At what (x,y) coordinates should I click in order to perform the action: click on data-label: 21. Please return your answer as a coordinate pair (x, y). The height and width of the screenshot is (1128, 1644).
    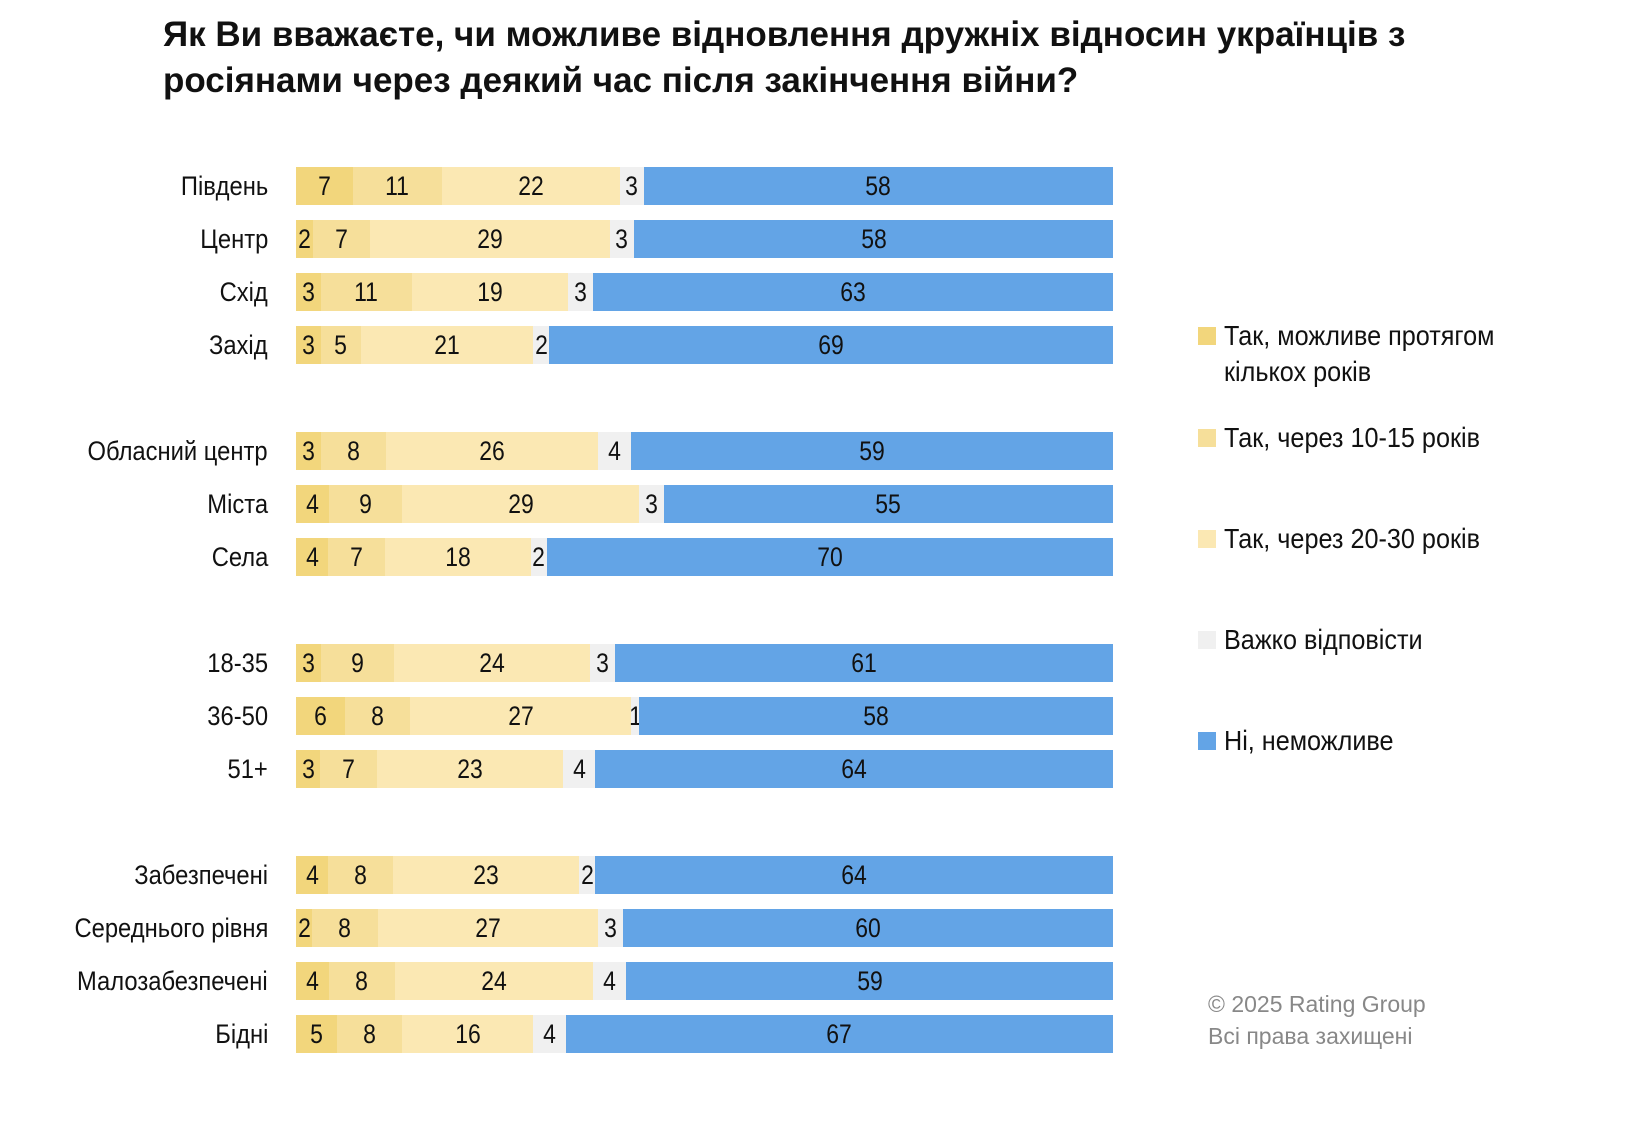
    Looking at the image, I should click on (447, 344).